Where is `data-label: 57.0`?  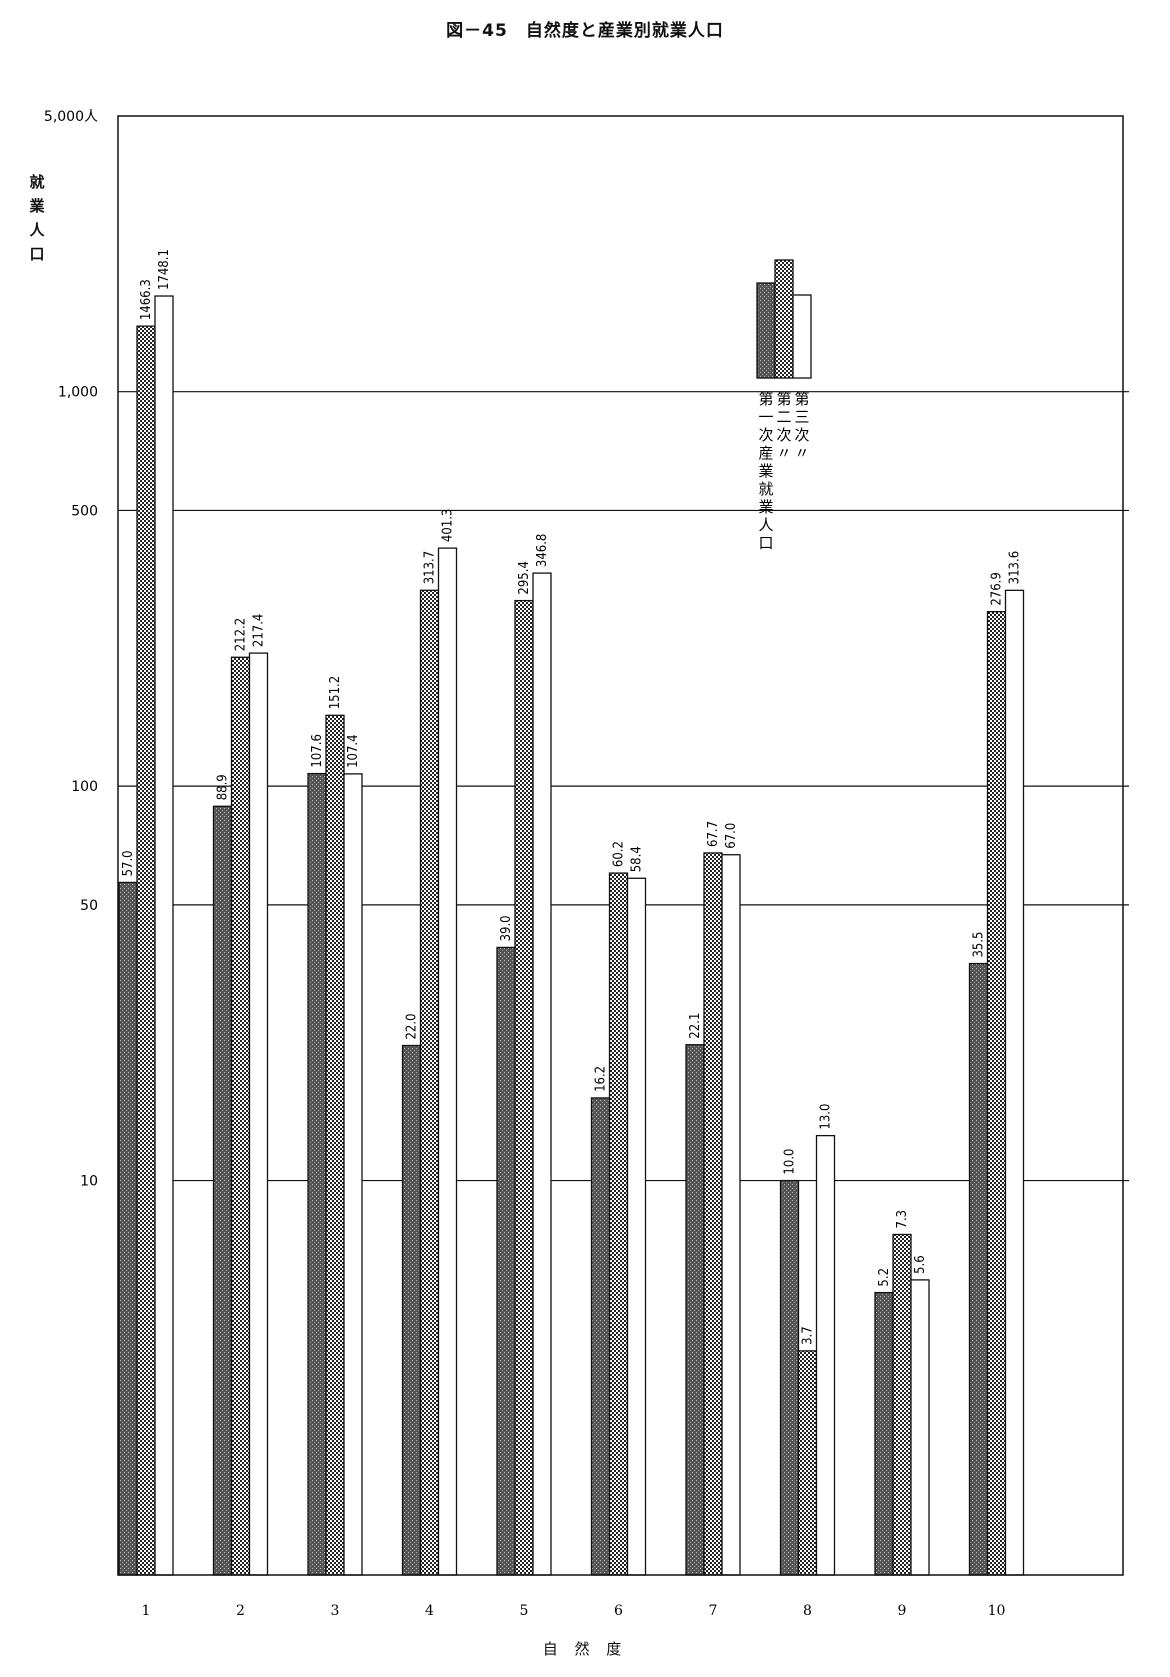 data-label: 57.0 is located at coordinates (128, 863).